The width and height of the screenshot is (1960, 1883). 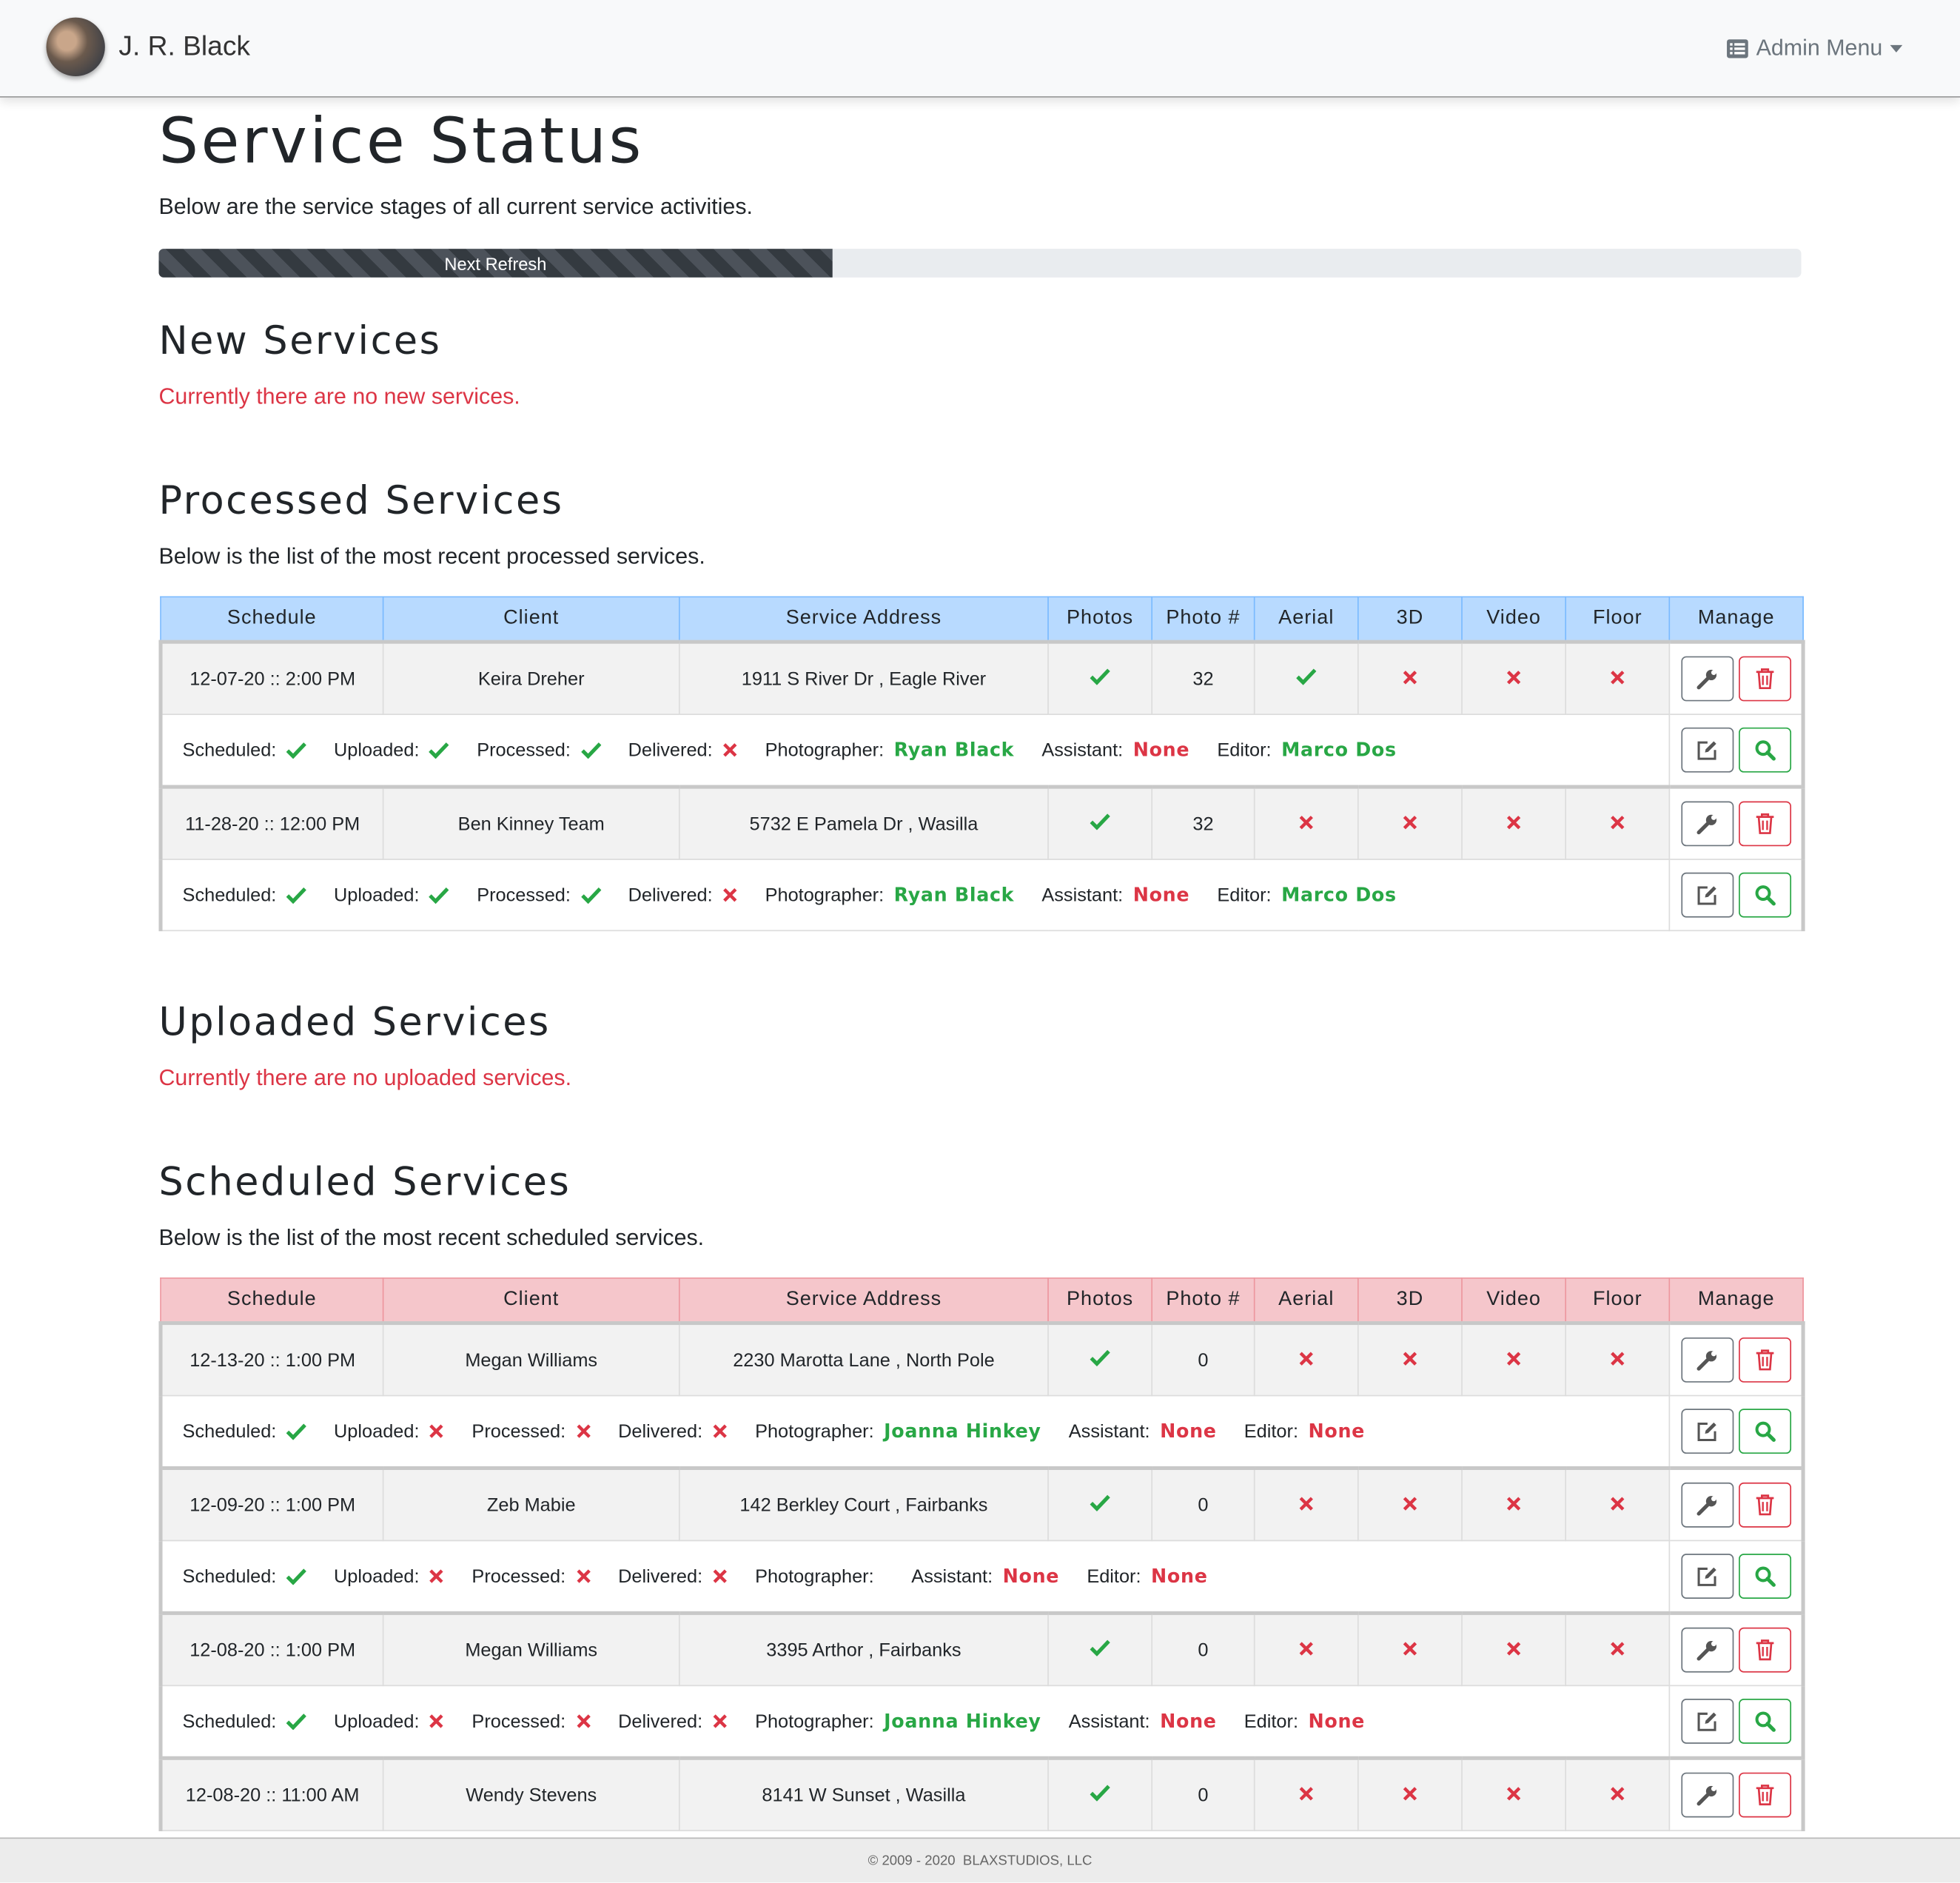 I want to click on detail-item: Photographer: Ryan Black, so click(x=890, y=895).